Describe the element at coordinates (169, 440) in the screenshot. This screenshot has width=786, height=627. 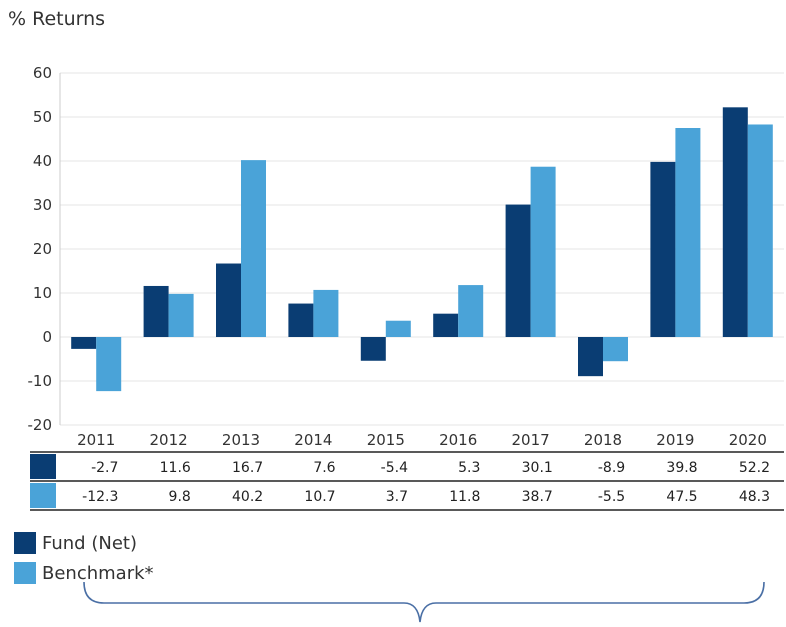
I see `x-tick-label: 2012` at that location.